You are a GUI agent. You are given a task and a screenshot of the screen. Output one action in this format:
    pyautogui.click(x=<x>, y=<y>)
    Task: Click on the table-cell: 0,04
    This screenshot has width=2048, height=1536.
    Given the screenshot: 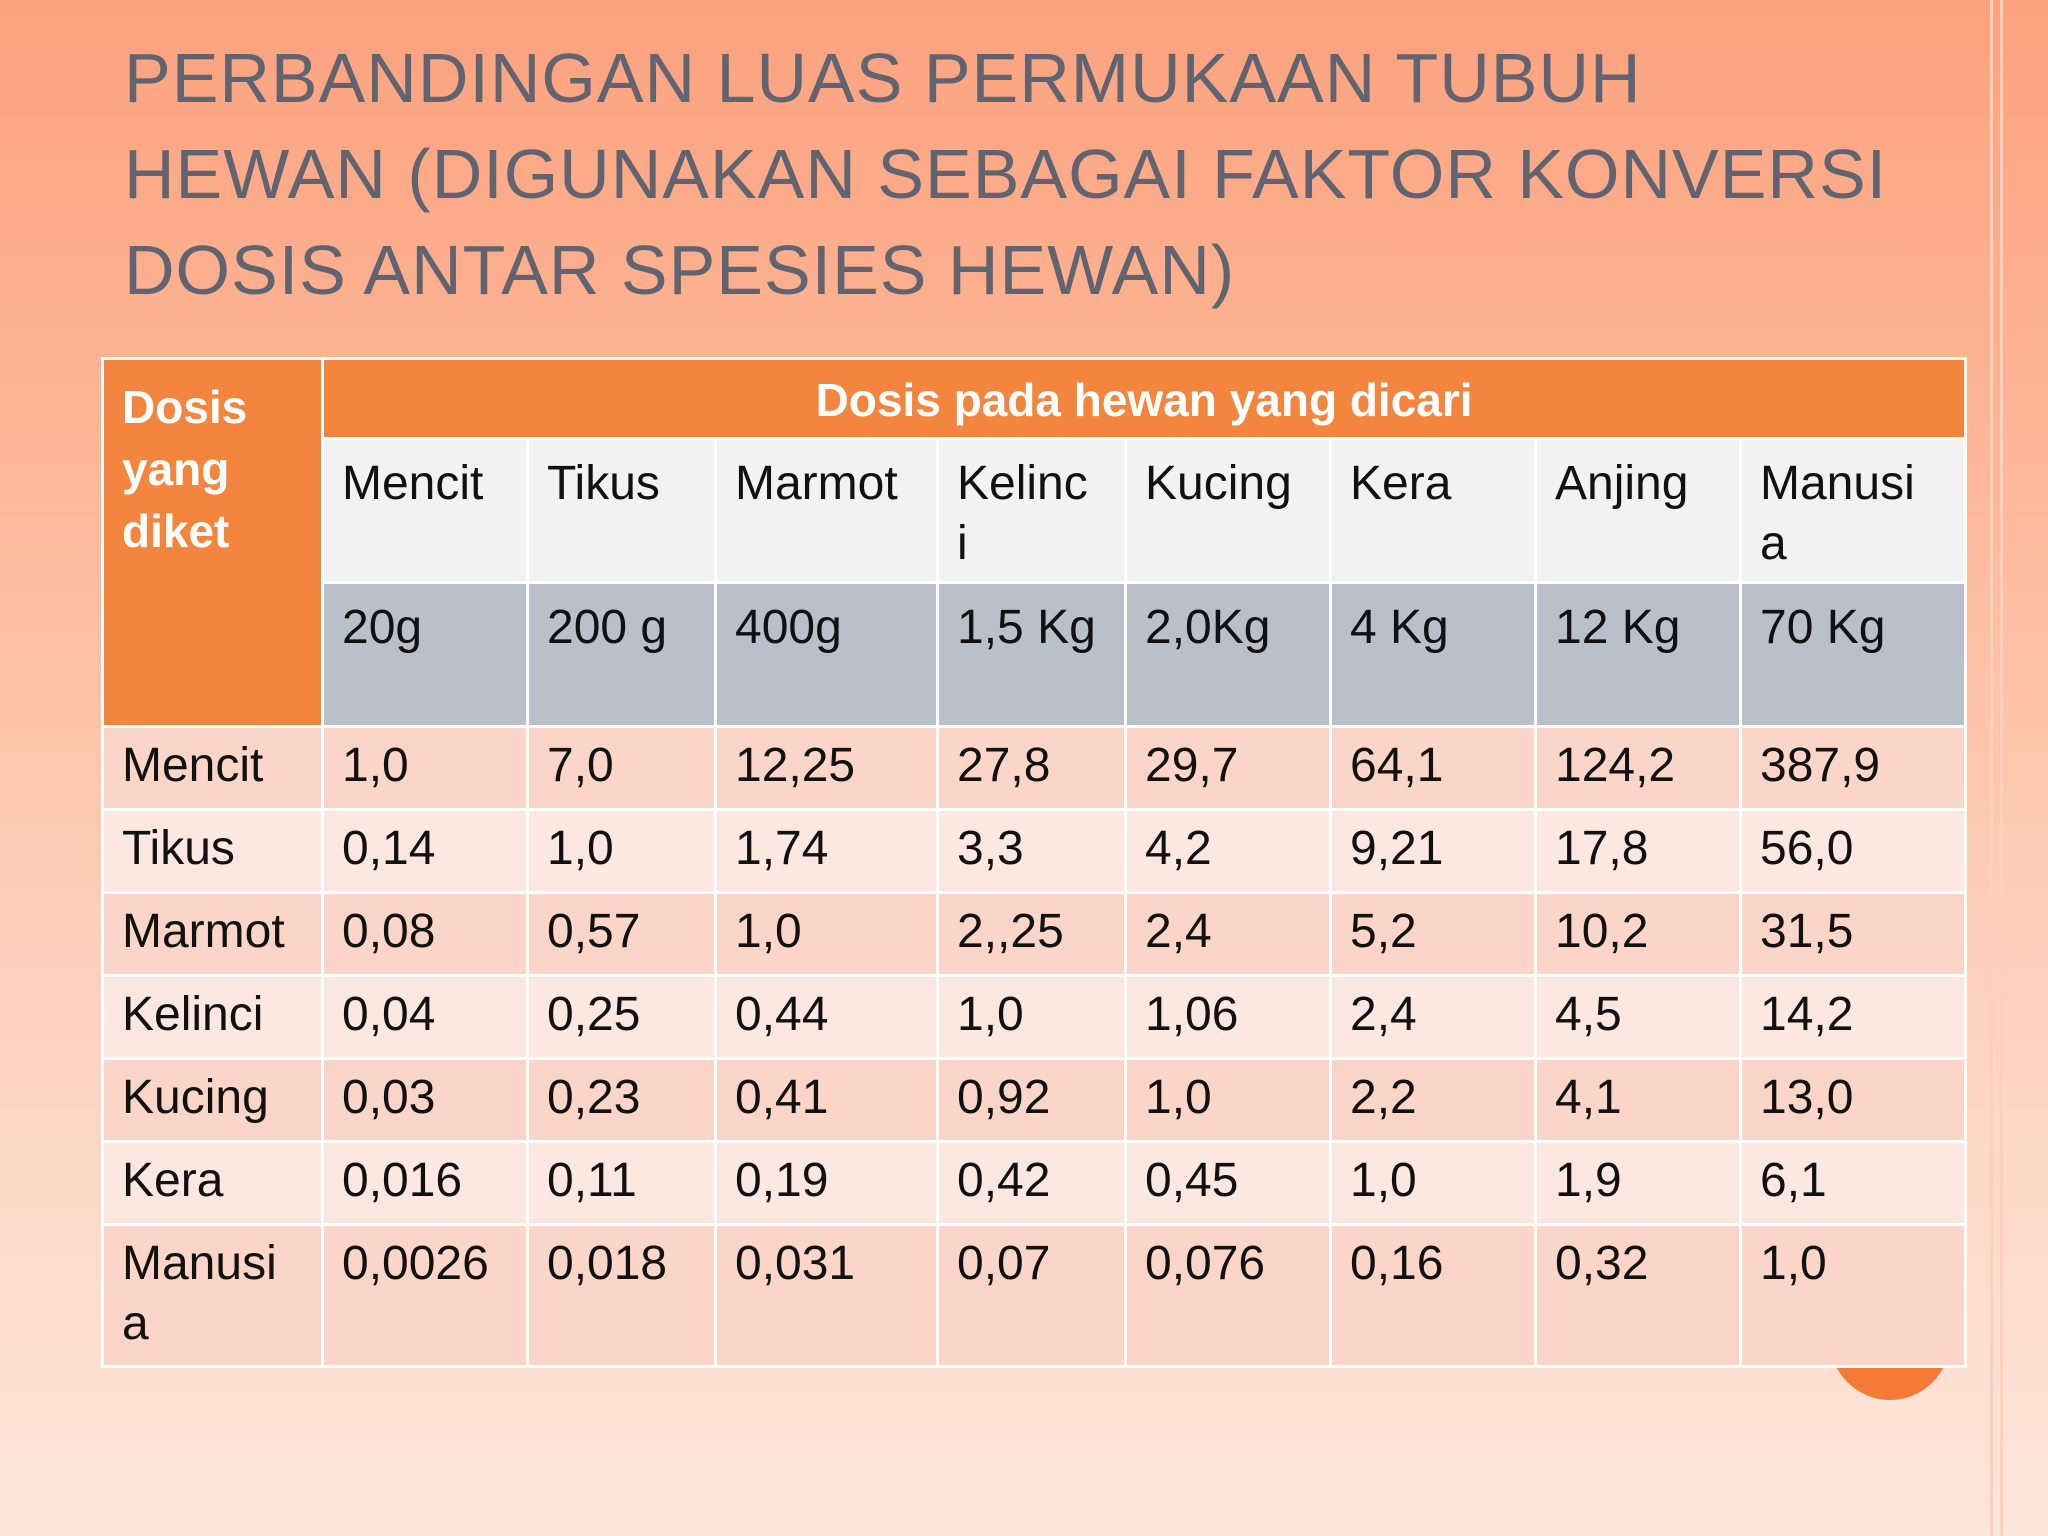 What is the action you would take?
    pyautogui.click(x=425, y=1017)
    